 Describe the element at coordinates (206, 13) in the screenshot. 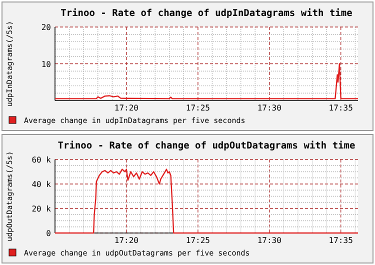

I see `chart-title: Trinoo - Rate of change of udpInDatagrams with time` at that location.